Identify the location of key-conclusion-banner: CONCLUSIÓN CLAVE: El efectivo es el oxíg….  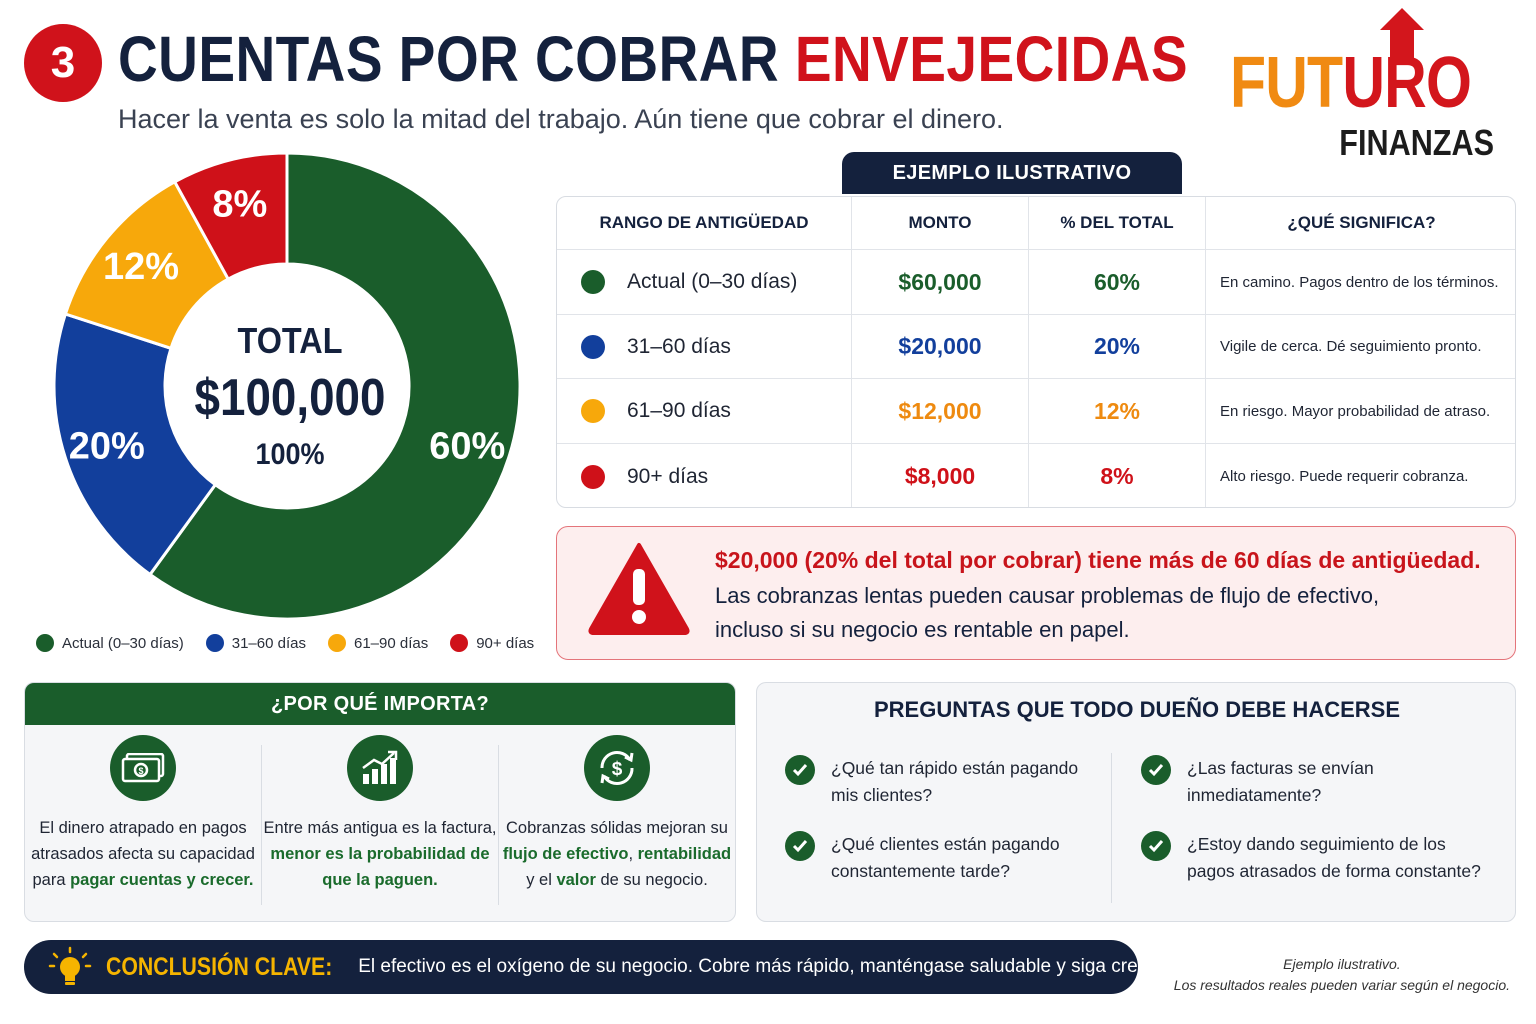
(611, 967).